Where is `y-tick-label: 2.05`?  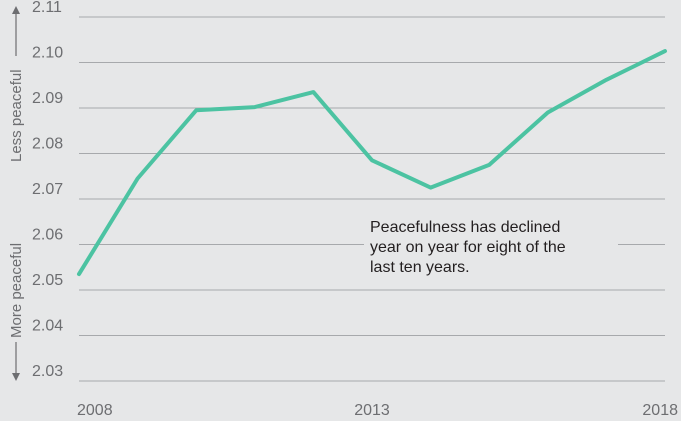
y-tick-label: 2.05 is located at coordinates (47, 280).